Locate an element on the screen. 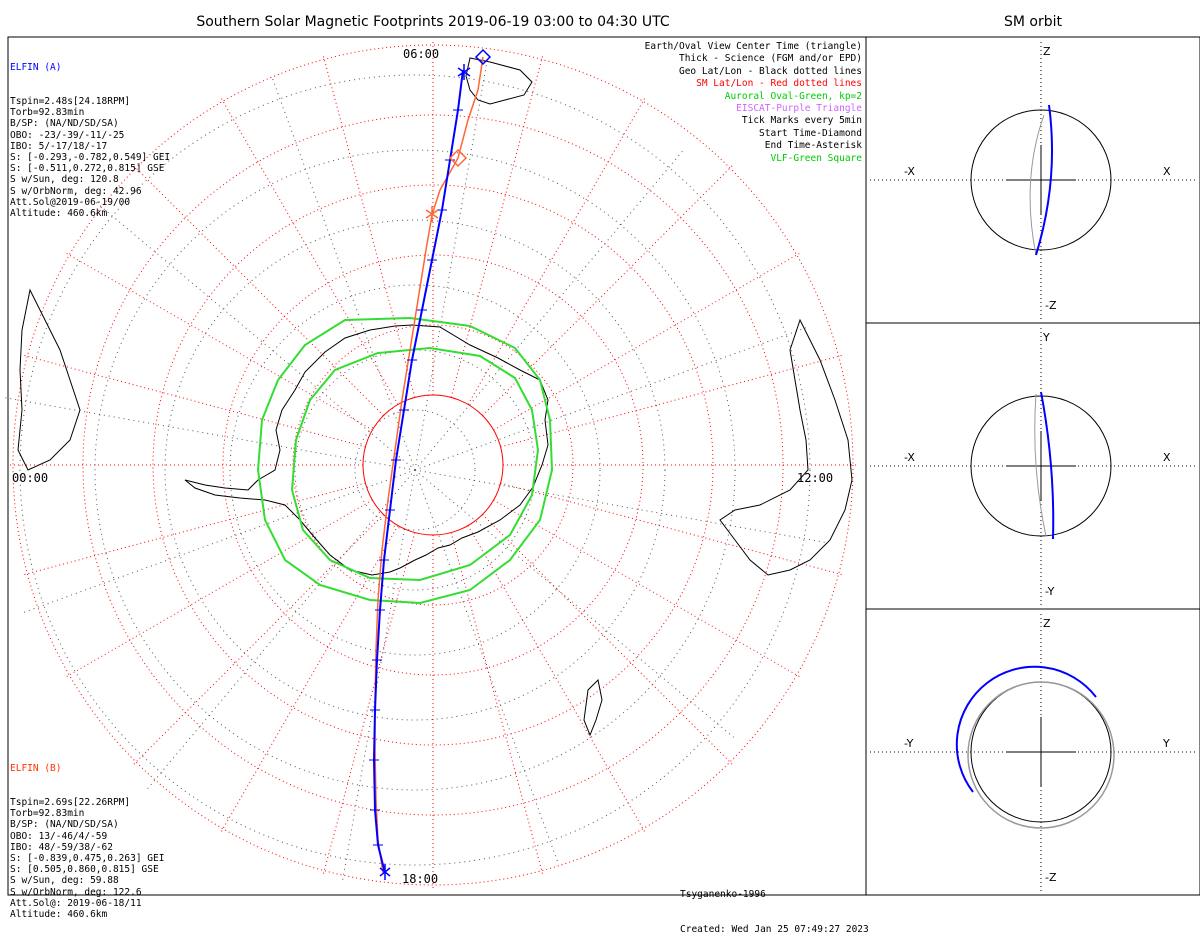  elfin-b-name: ELFIN (B) is located at coordinates (36, 769).